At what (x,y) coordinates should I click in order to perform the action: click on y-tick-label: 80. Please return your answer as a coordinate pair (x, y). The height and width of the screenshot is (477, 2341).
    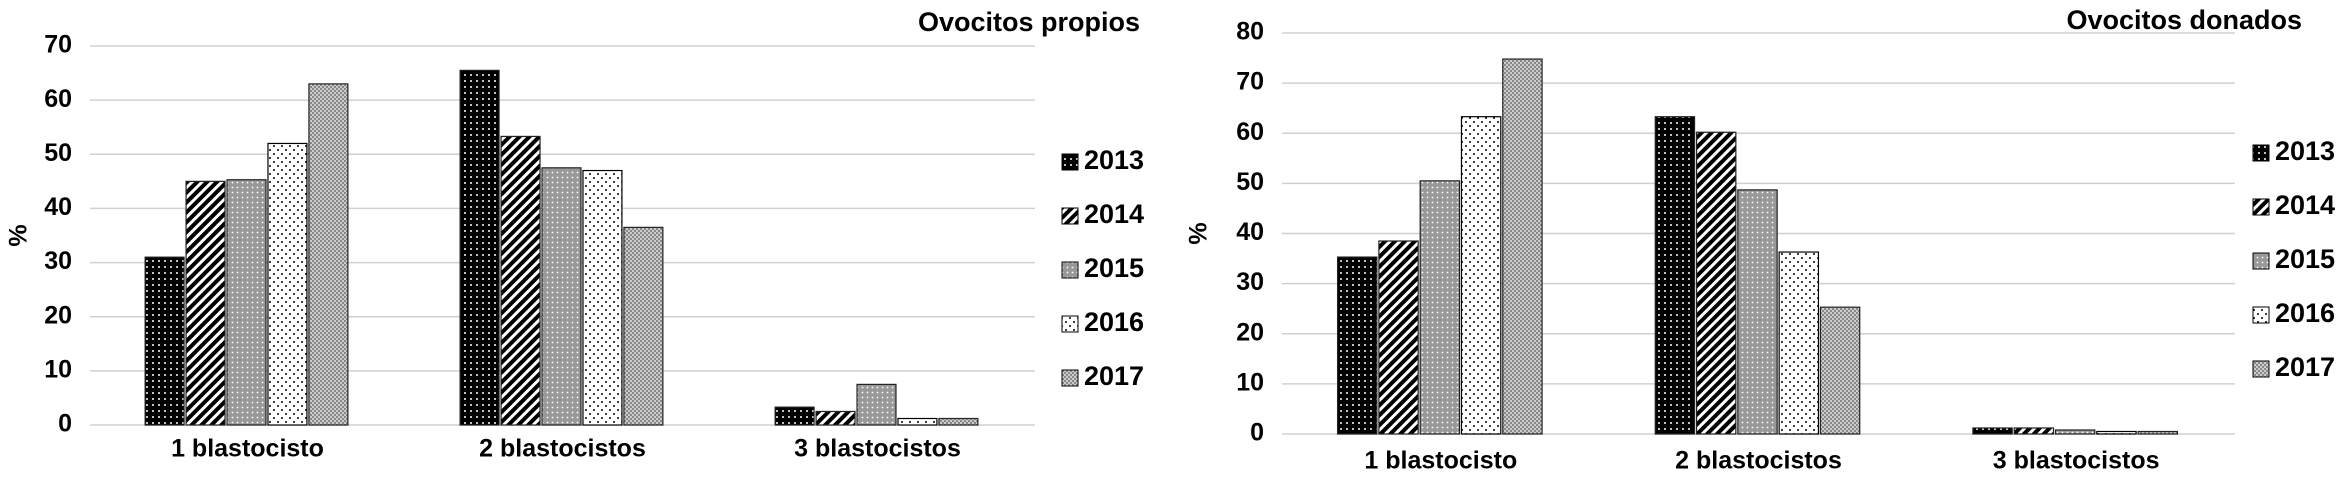
    Looking at the image, I should click on (1250, 32).